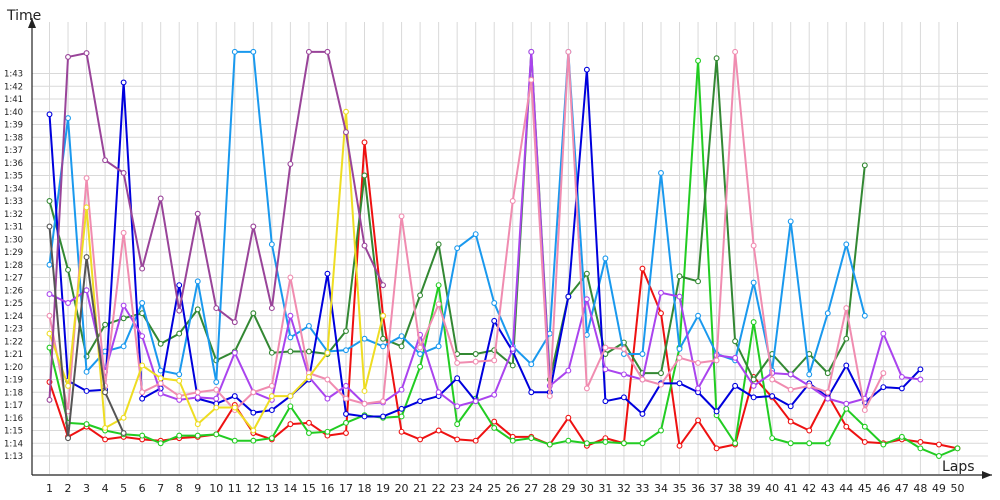 The image size is (1000, 500). I want to click on y-tick-label: 1:13, so click(13, 457).